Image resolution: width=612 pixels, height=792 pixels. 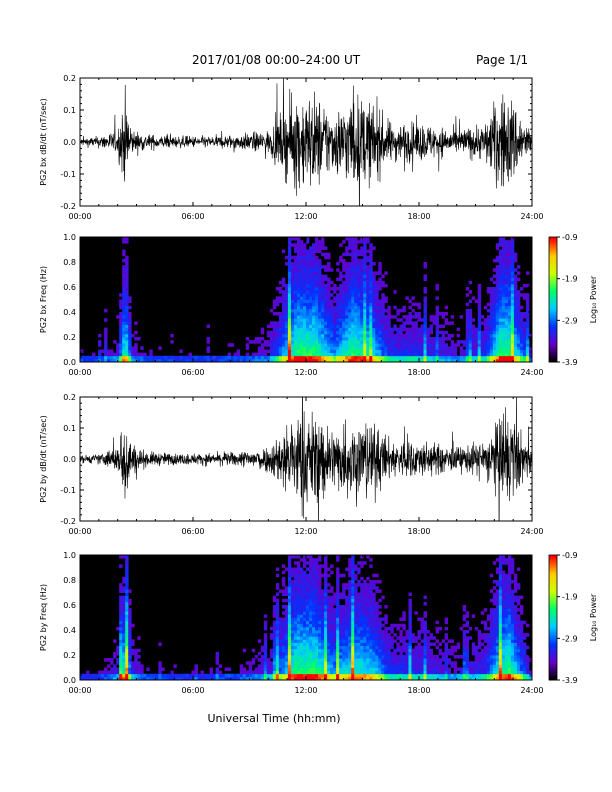 What do you see at coordinates (79, 531) in the screenshot?
I see `x-tick-label: 00:00` at bounding box center [79, 531].